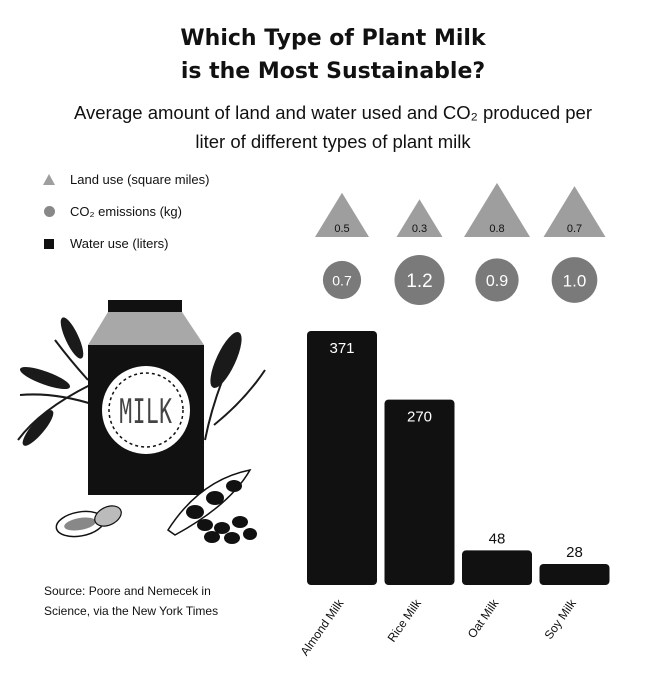  What do you see at coordinates (49, 179) in the screenshot?
I see `triangle-icon` at bounding box center [49, 179].